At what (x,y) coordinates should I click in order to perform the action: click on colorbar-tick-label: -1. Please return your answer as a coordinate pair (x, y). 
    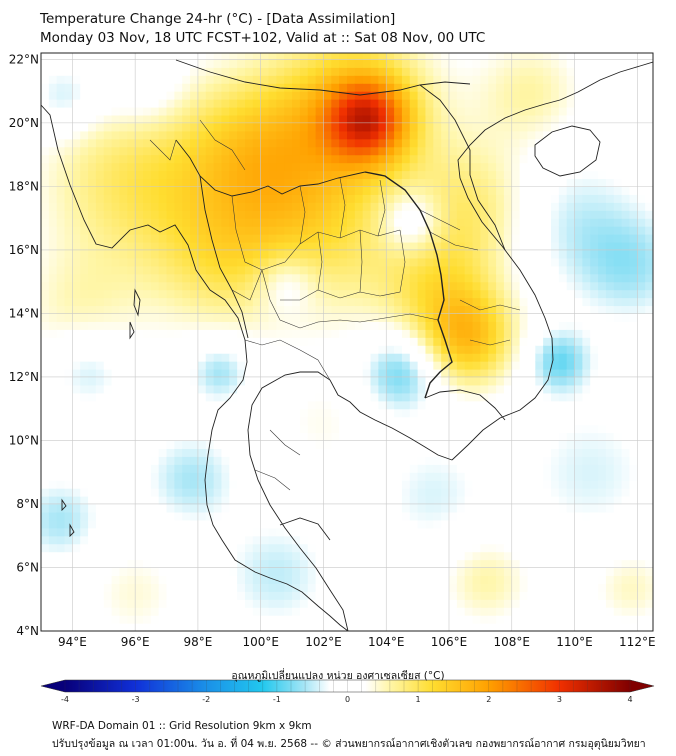
    Looking at the image, I should click on (277, 699).